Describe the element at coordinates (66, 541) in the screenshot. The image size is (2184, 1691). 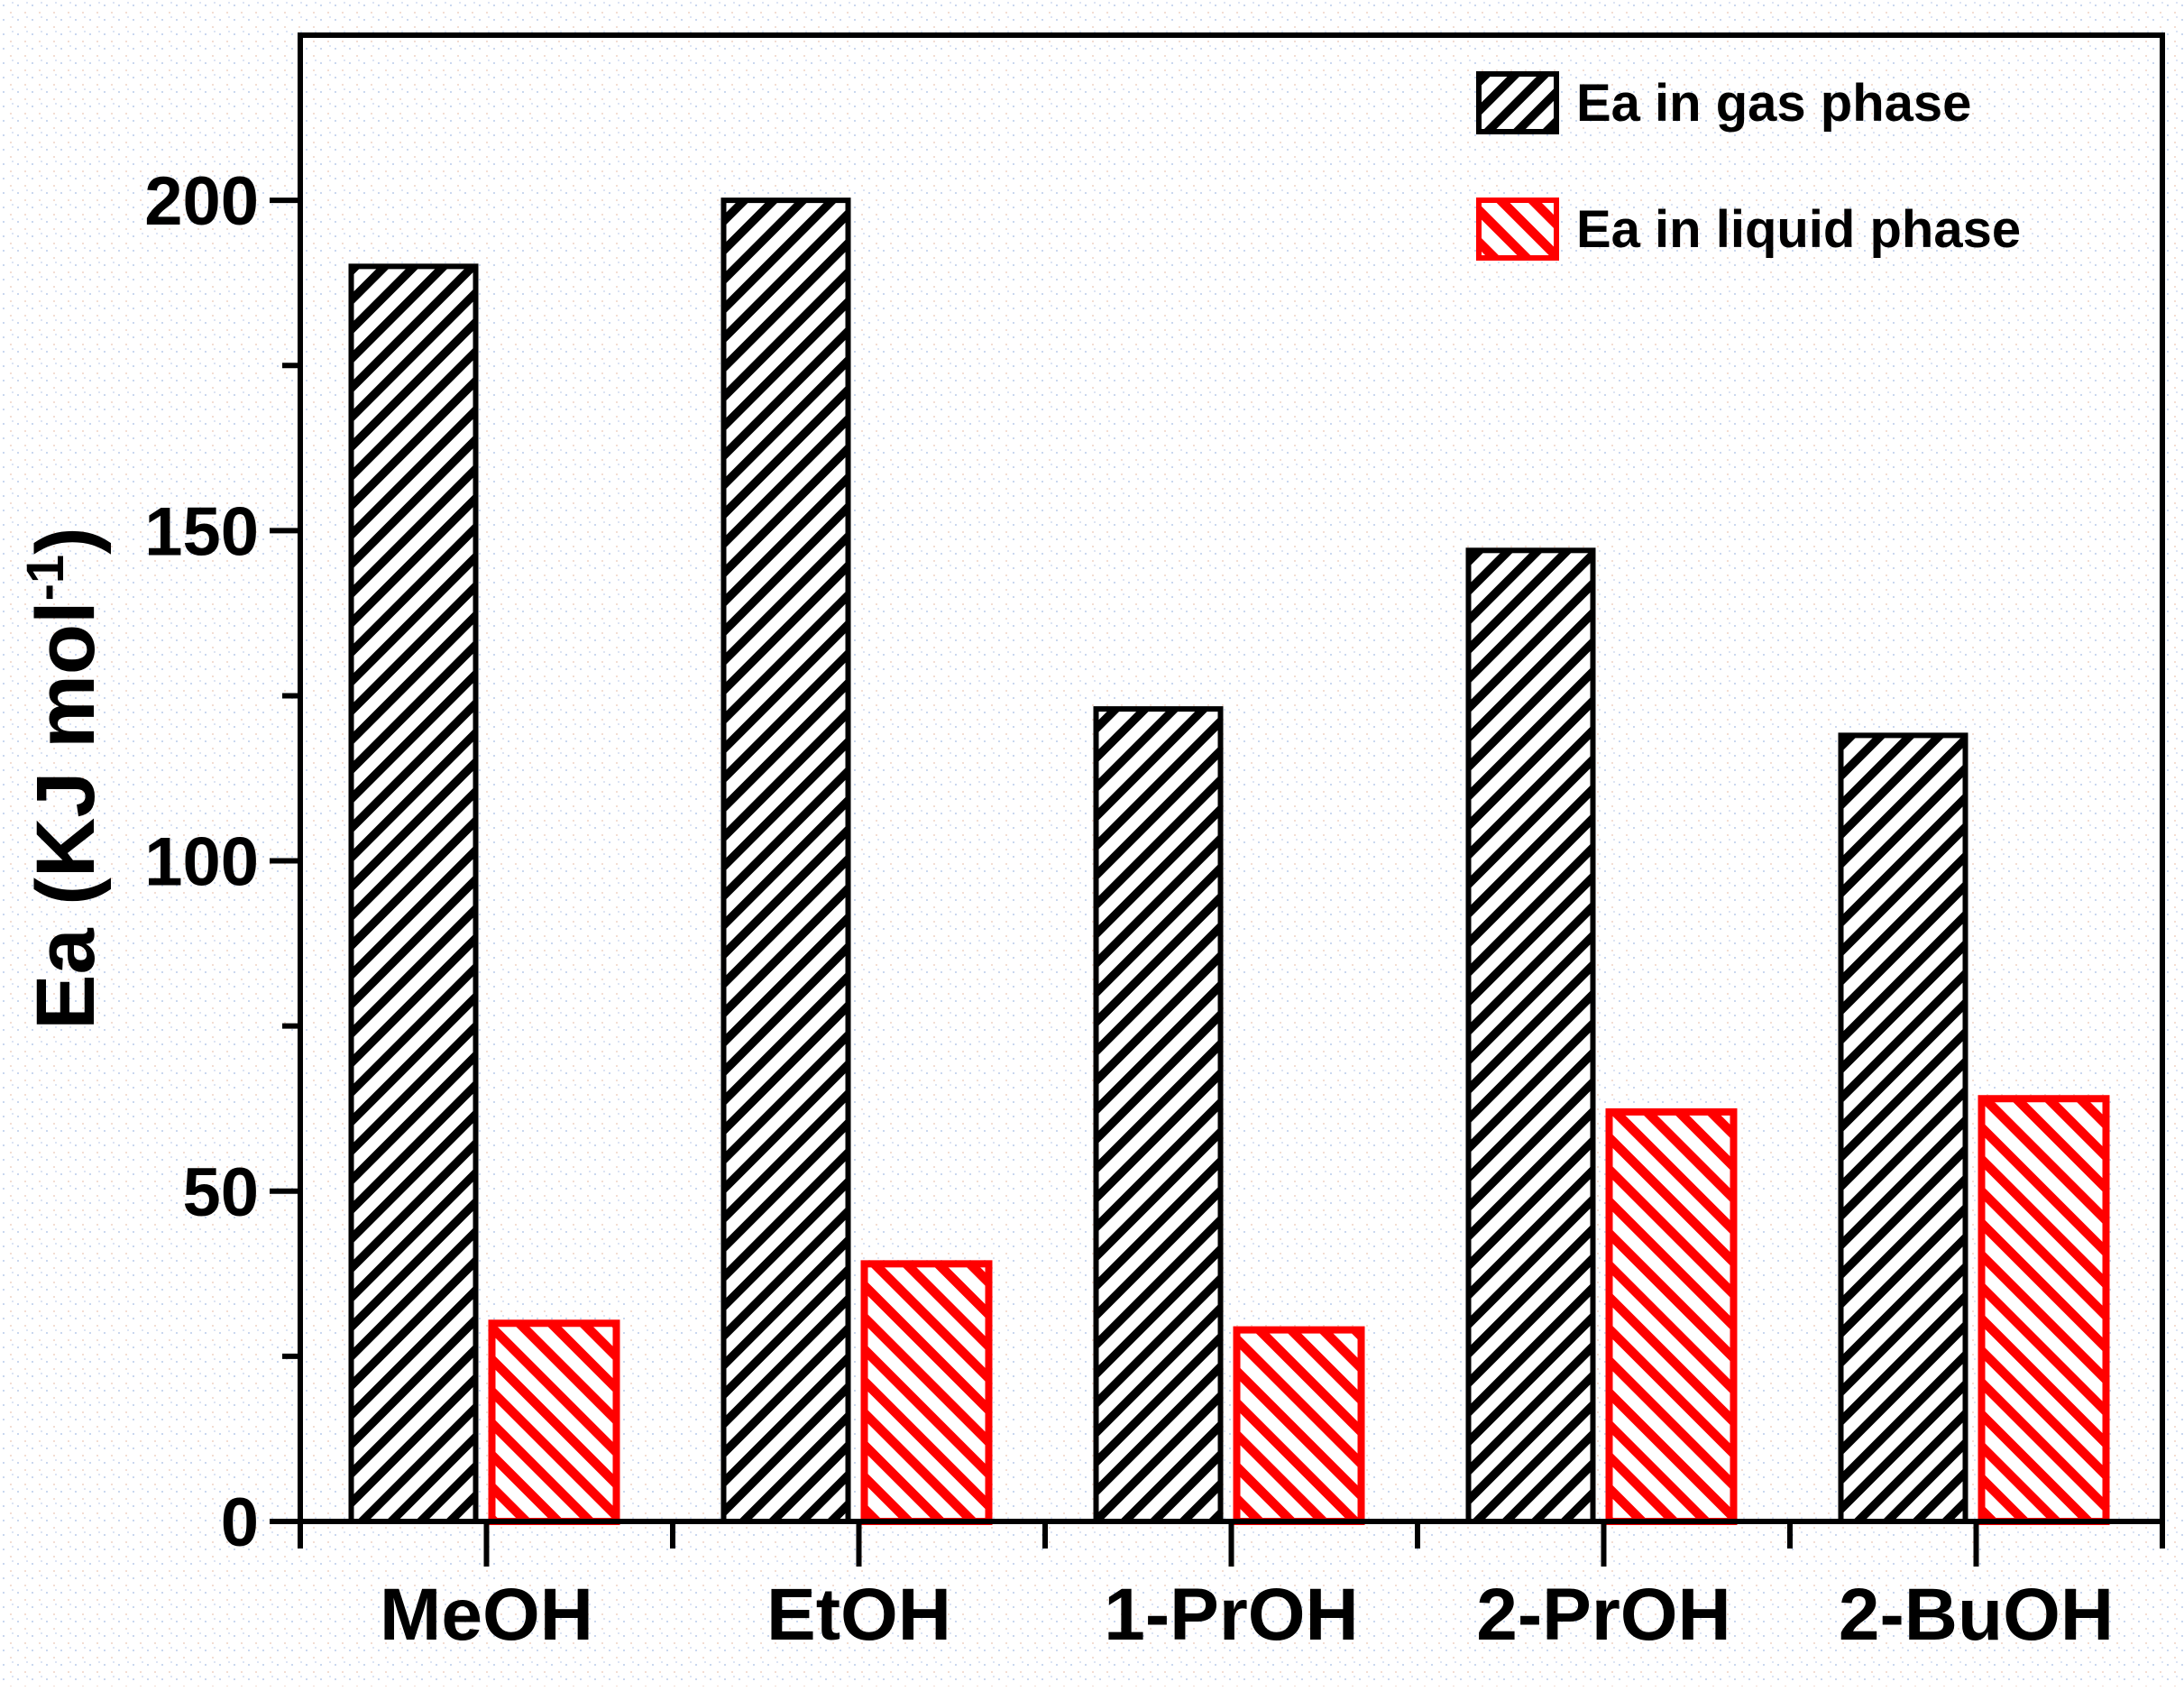
I see `y-axis-title-end: )` at that location.